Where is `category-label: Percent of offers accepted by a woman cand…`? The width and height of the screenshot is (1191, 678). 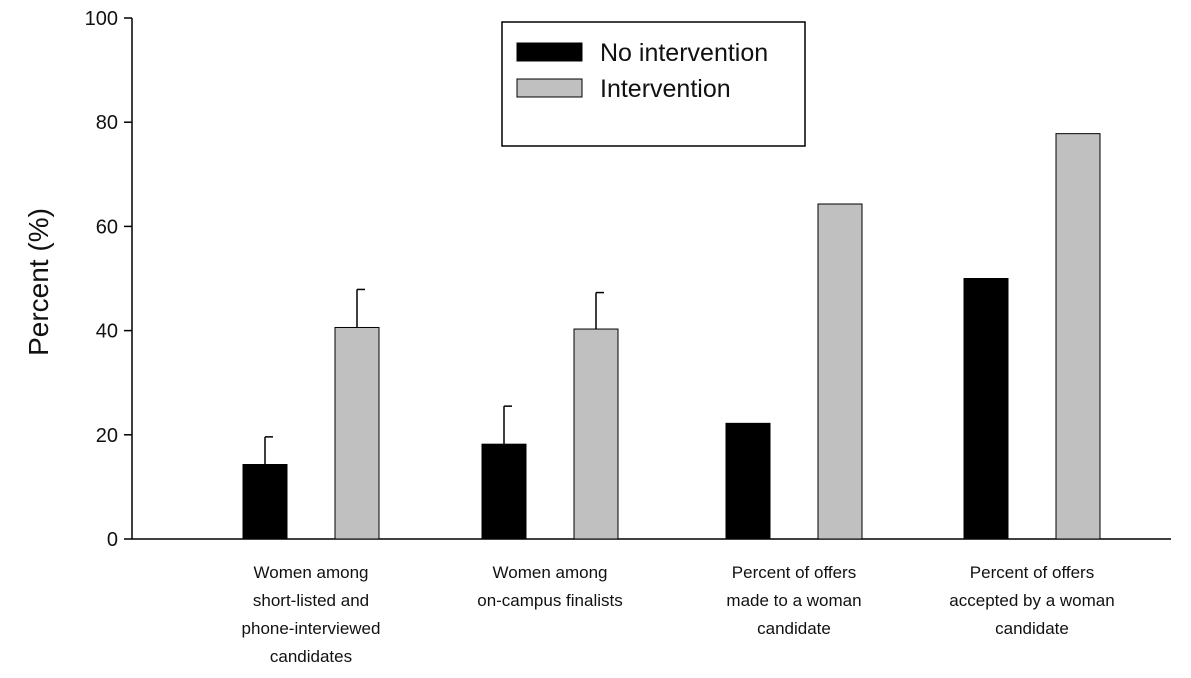 category-label: Percent of offers accepted by a woman cand… is located at coordinates (1031, 600).